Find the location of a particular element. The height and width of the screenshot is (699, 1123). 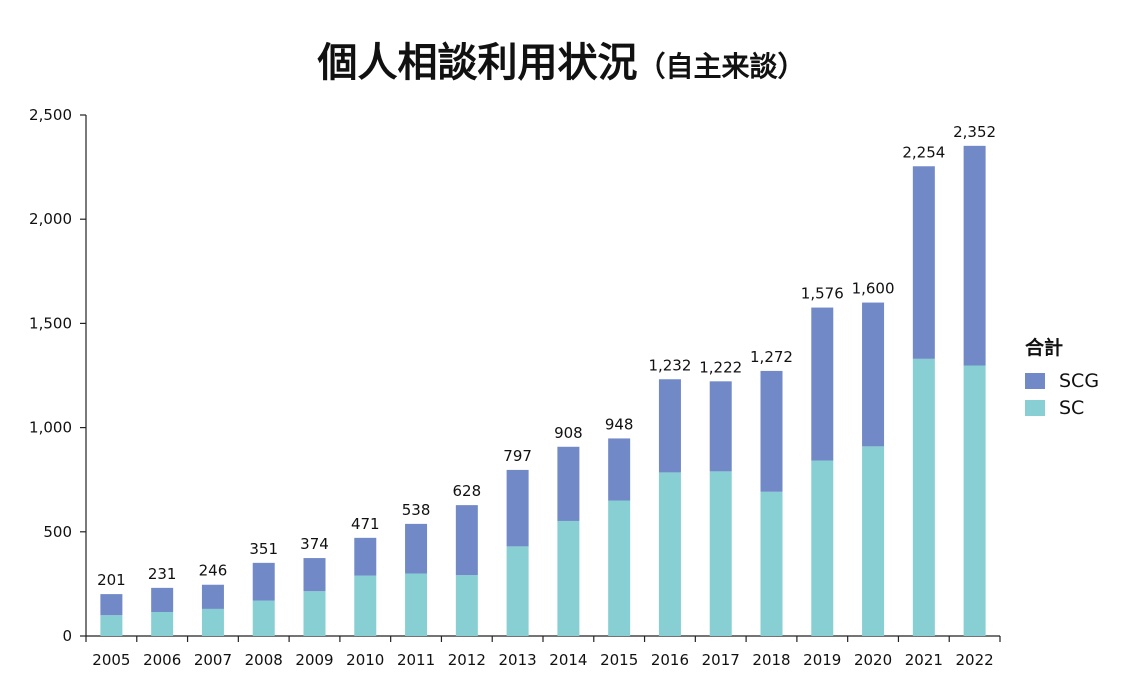

x-tick-label: 2008 is located at coordinates (264, 660).